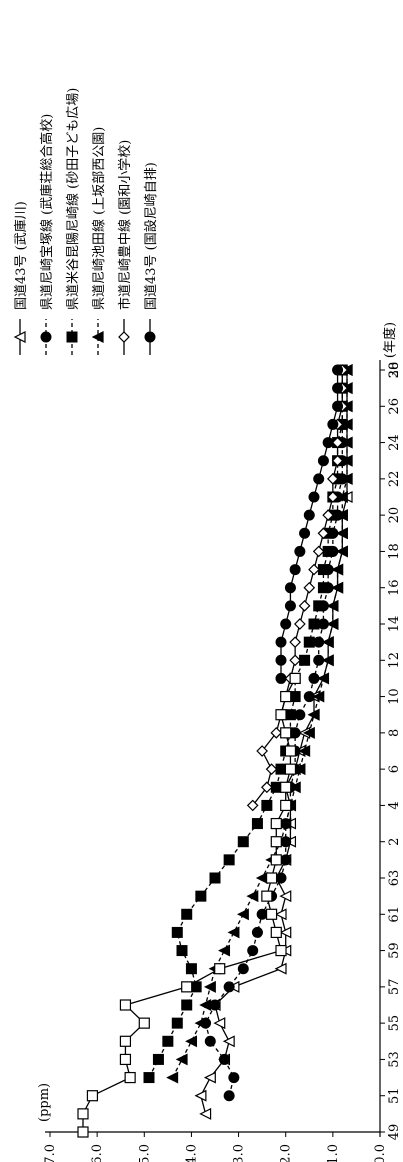 The width and height of the screenshot is (403, 1162). I want to click on legend-label: 県道尼崎池田線 (上坂部西公園), so click(99, 218).